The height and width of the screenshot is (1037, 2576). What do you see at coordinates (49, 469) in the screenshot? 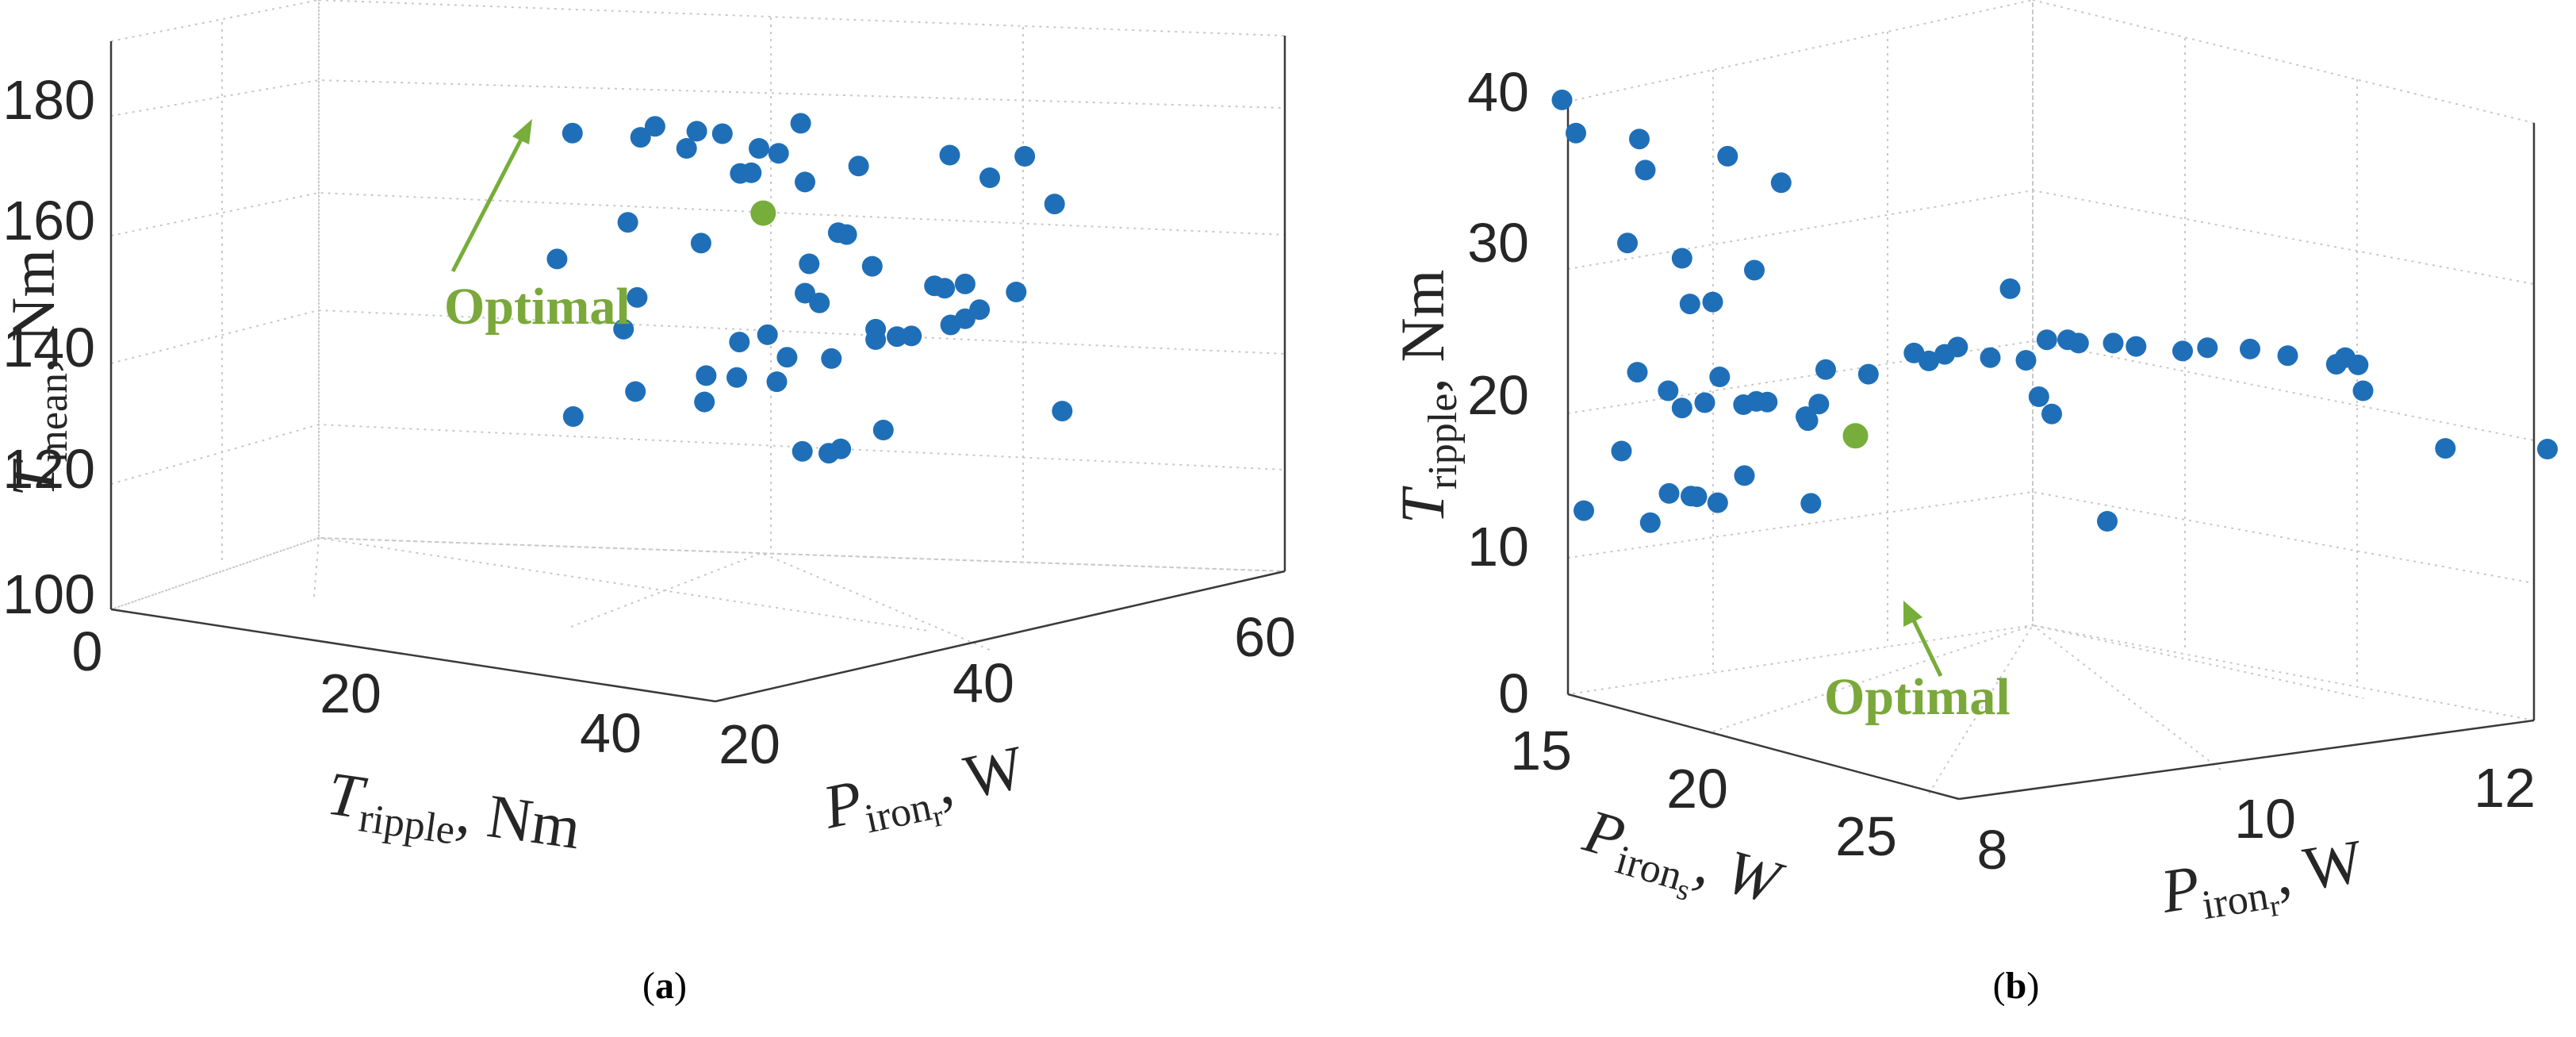
I see `a-ztick: 120` at bounding box center [49, 469].